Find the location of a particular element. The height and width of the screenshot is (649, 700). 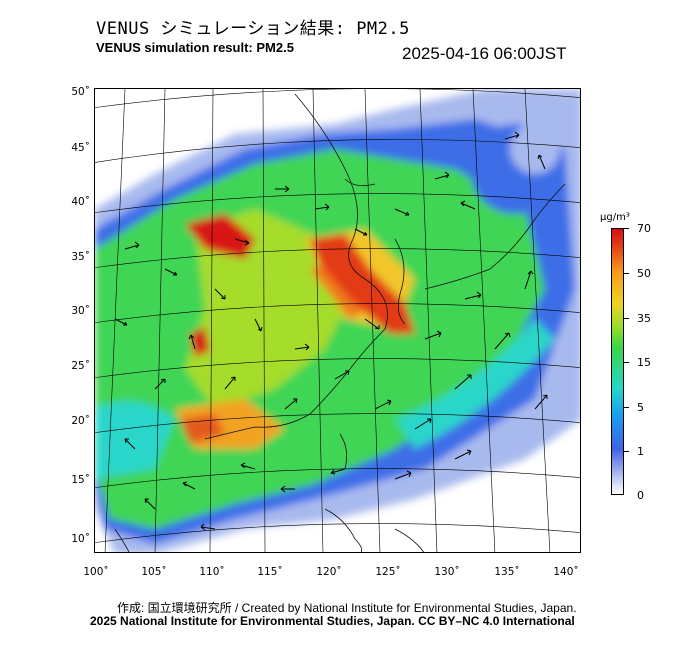

title-english: VENUS simulation result: PM2.5 is located at coordinates (195, 47).